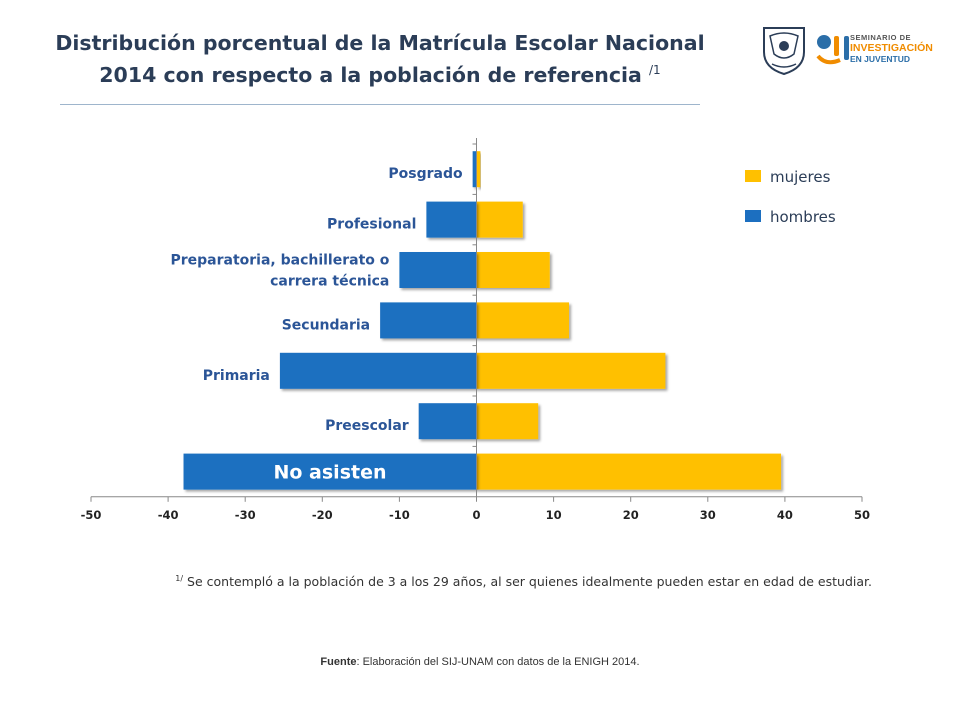 The width and height of the screenshot is (960, 720). I want to click on category-label-5: Preescolar, so click(367, 426).